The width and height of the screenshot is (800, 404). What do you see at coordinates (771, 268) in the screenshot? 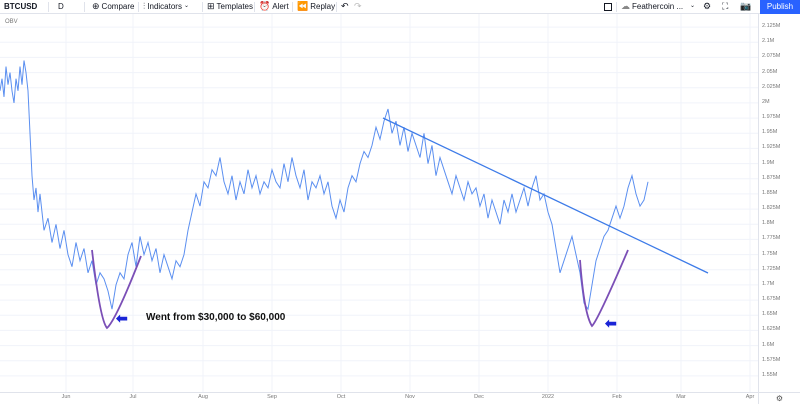
I see `price-tick-label: 1.725M` at bounding box center [771, 268].